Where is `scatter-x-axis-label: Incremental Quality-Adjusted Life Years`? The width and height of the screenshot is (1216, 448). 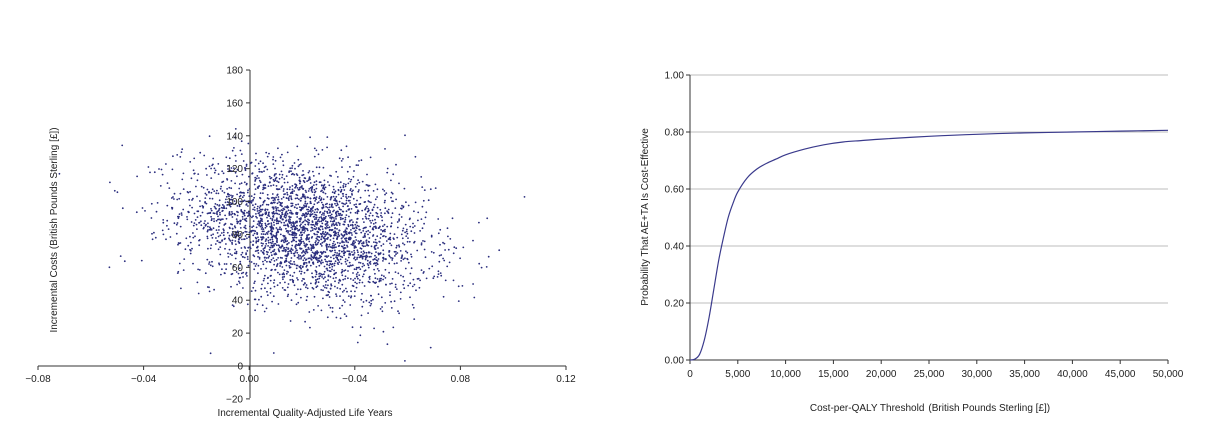
scatter-x-axis-label: Incremental Quality-Adjusted Life Years is located at coordinates (304, 413).